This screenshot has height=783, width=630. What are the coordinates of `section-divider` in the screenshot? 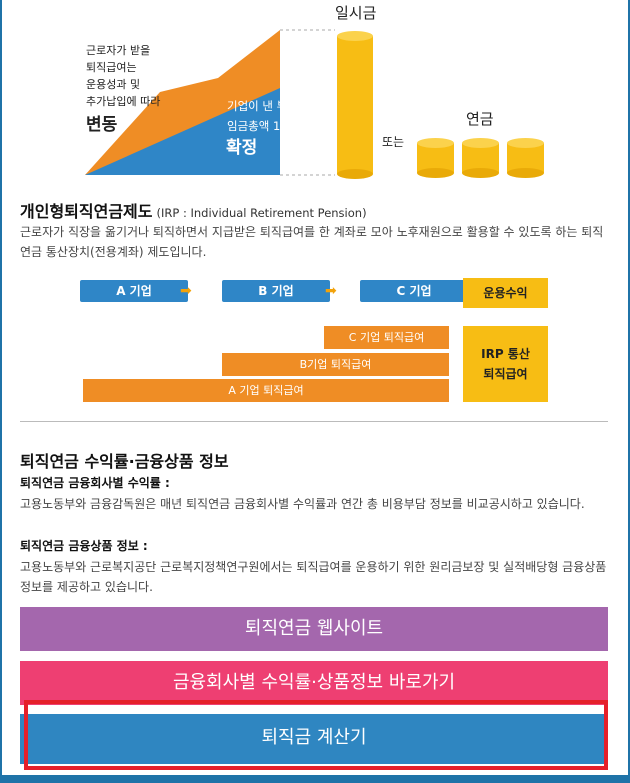 It's located at (314, 421).